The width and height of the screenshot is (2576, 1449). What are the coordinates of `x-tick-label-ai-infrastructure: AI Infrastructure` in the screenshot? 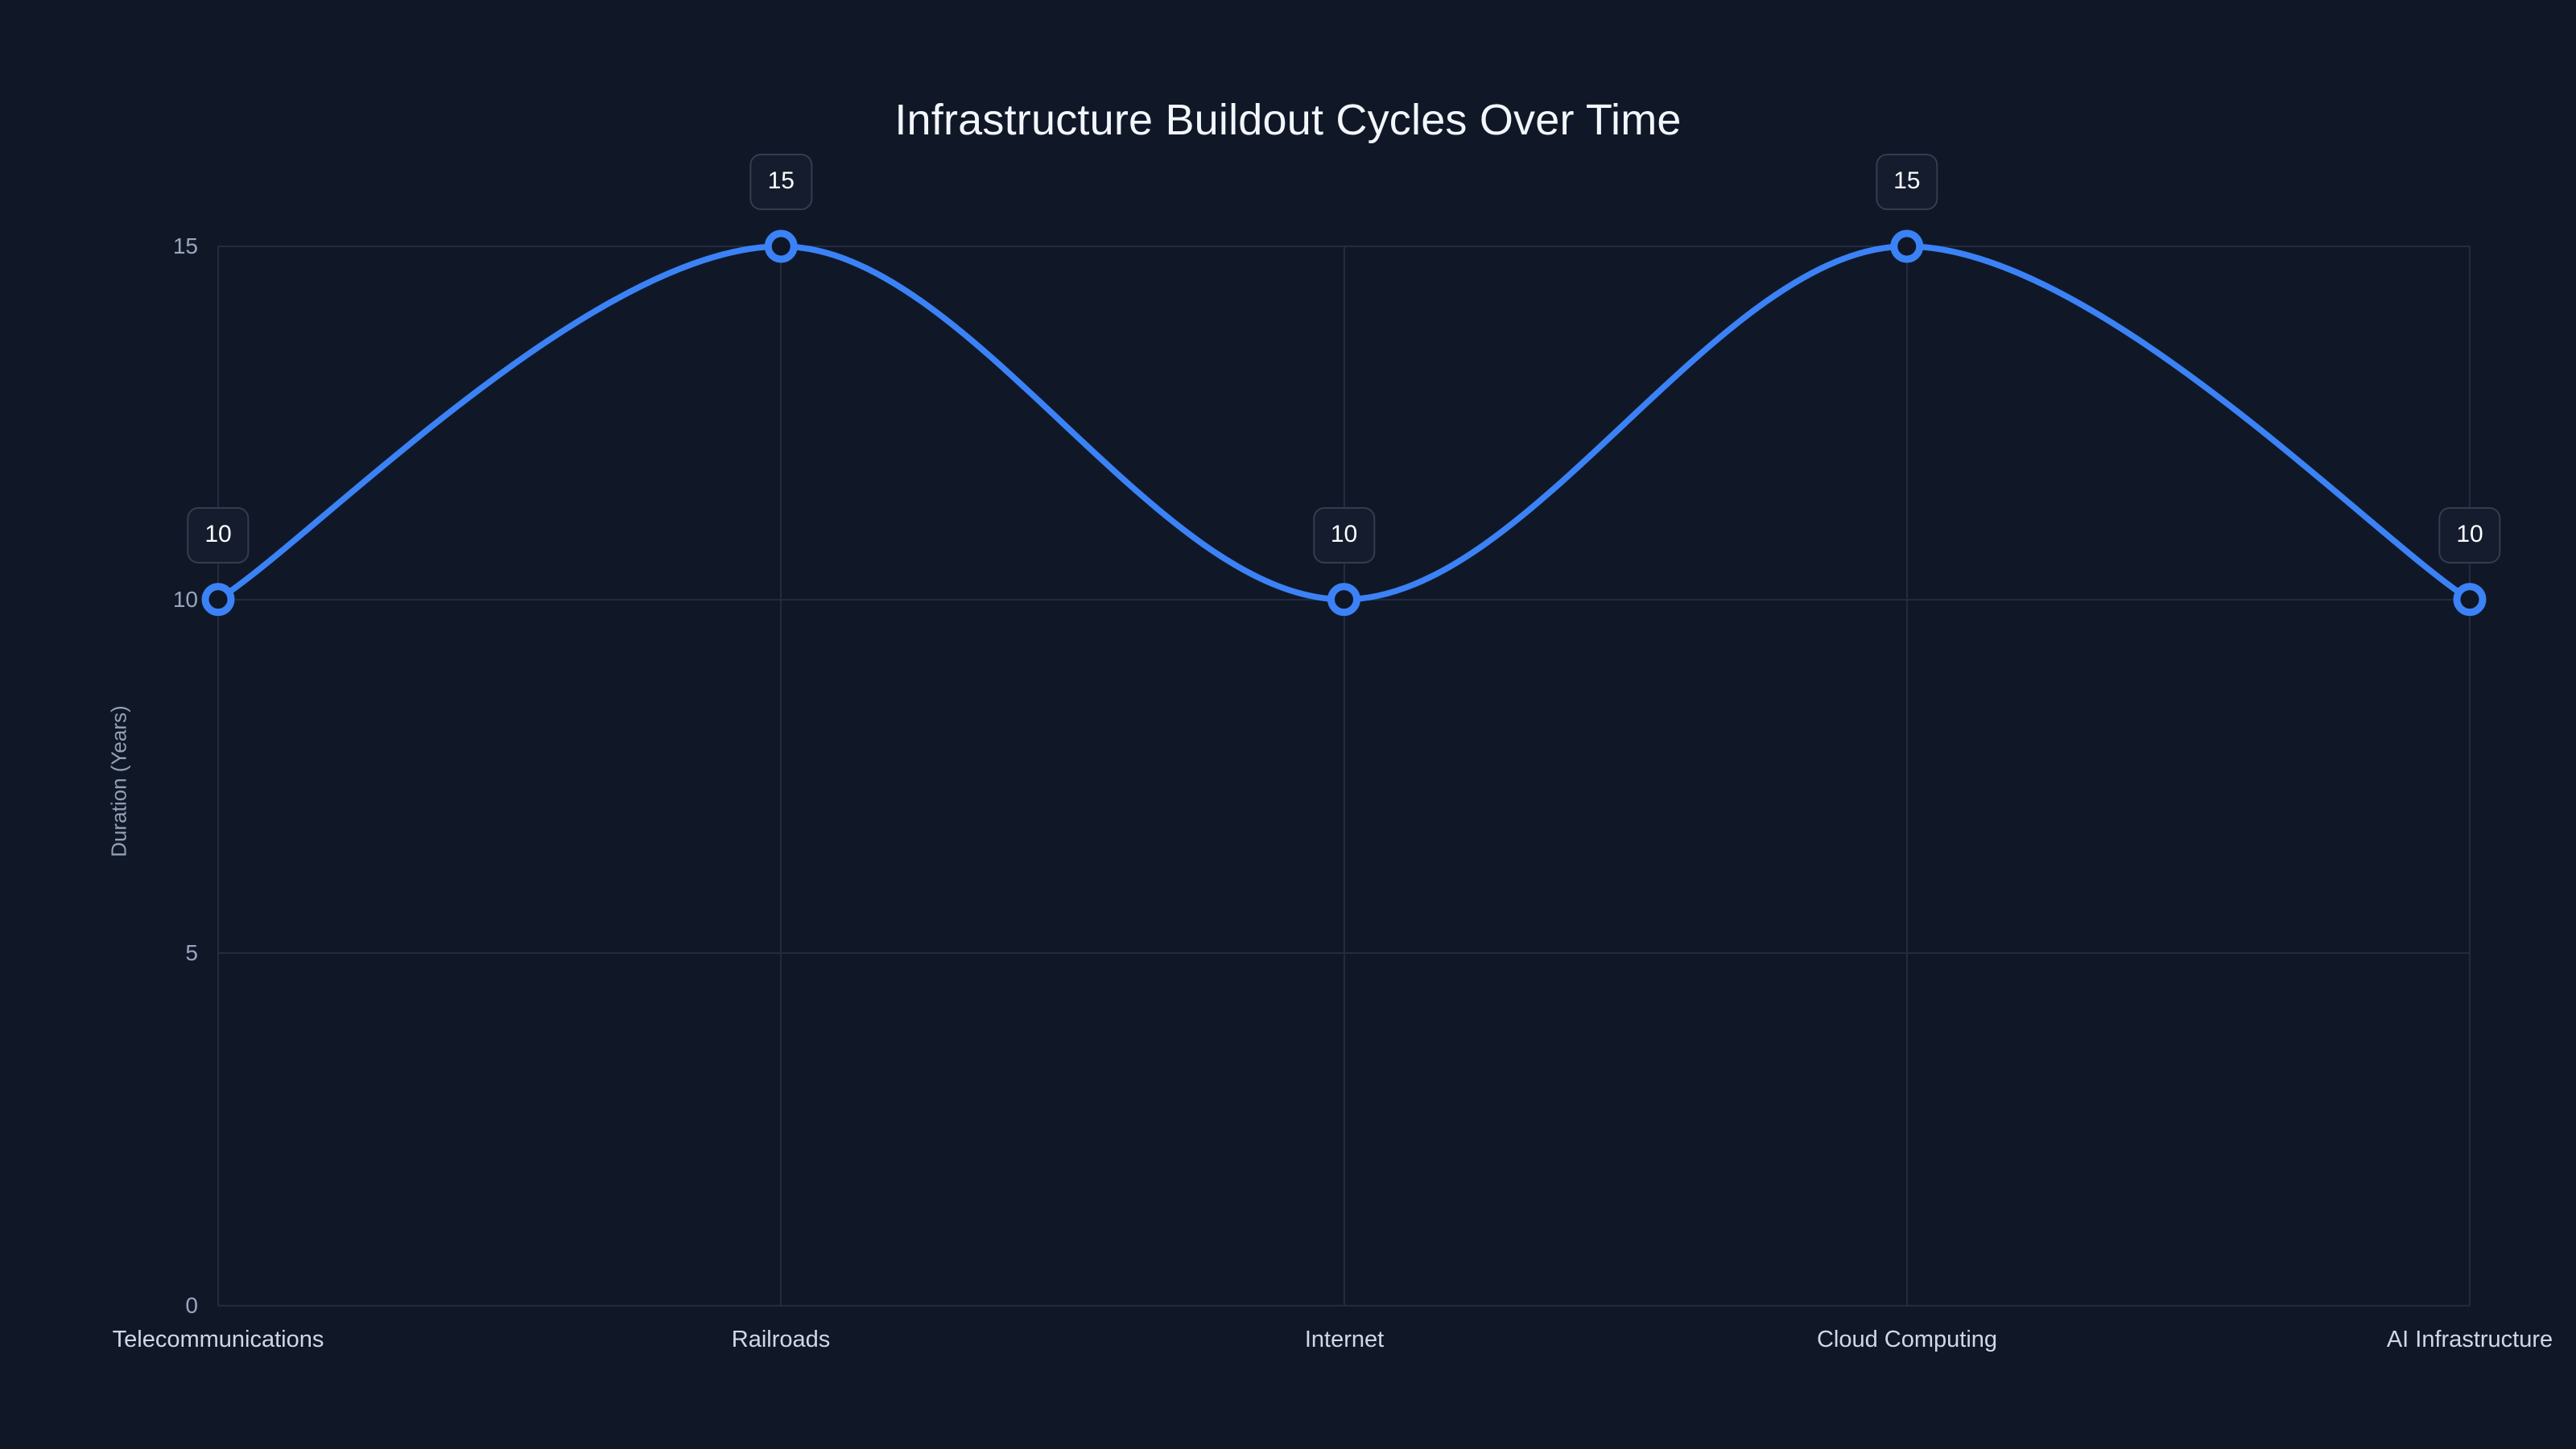 It's located at (2469, 1339).